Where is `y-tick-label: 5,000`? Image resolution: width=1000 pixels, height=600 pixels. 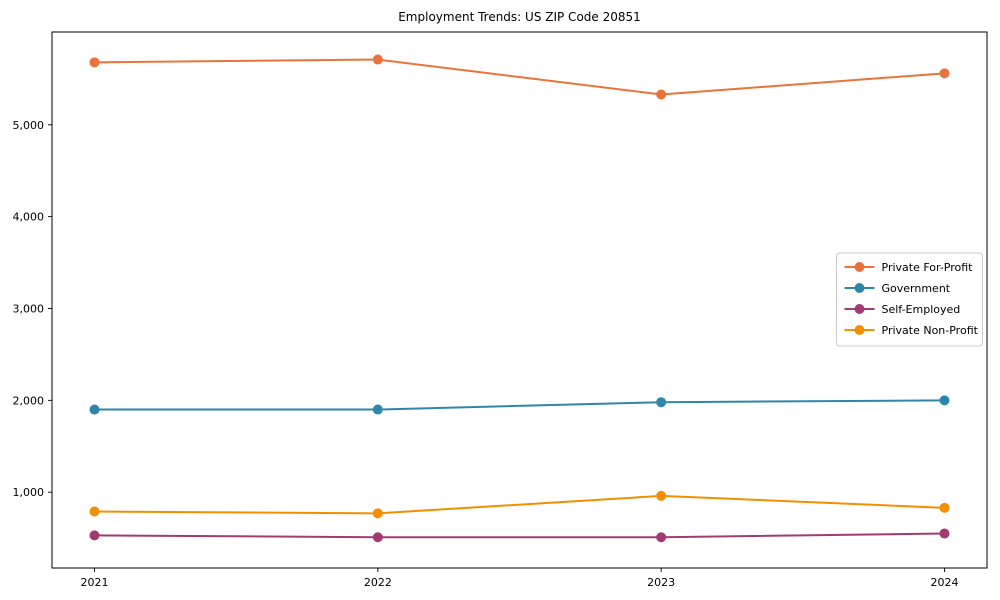
y-tick-label: 5,000 is located at coordinates (29, 125).